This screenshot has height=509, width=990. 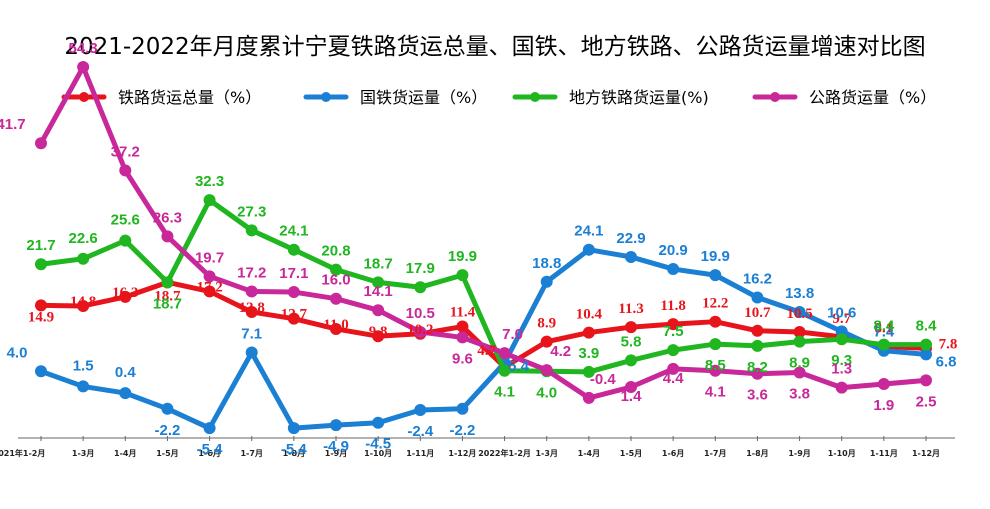 I want to click on data-label: 54.3, so click(x=83, y=48).